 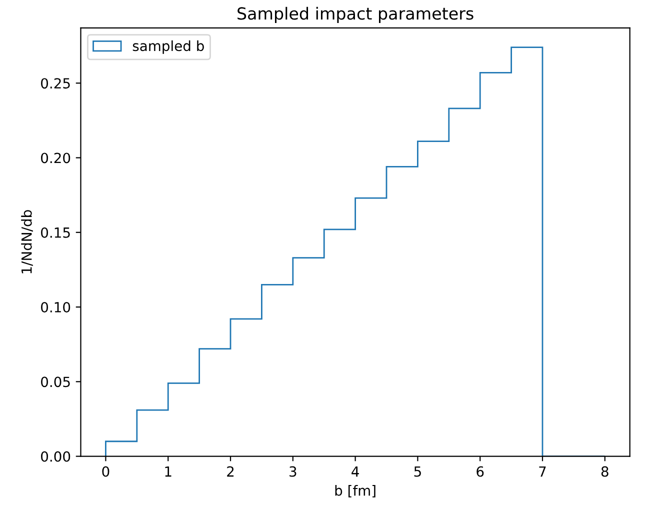 I want to click on x-tick-label: 0, so click(x=106, y=471).